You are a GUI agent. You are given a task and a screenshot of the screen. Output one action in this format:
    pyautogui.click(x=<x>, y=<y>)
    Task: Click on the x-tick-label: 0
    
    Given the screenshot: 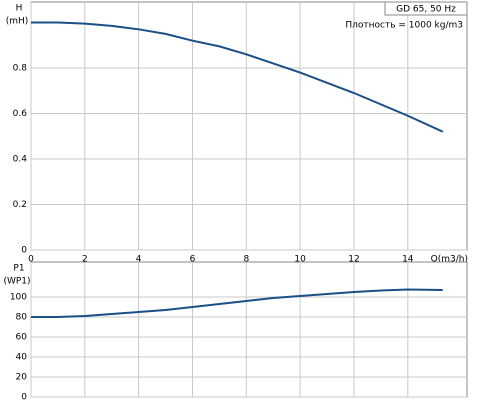 What is the action you would take?
    pyautogui.click(x=31, y=260)
    